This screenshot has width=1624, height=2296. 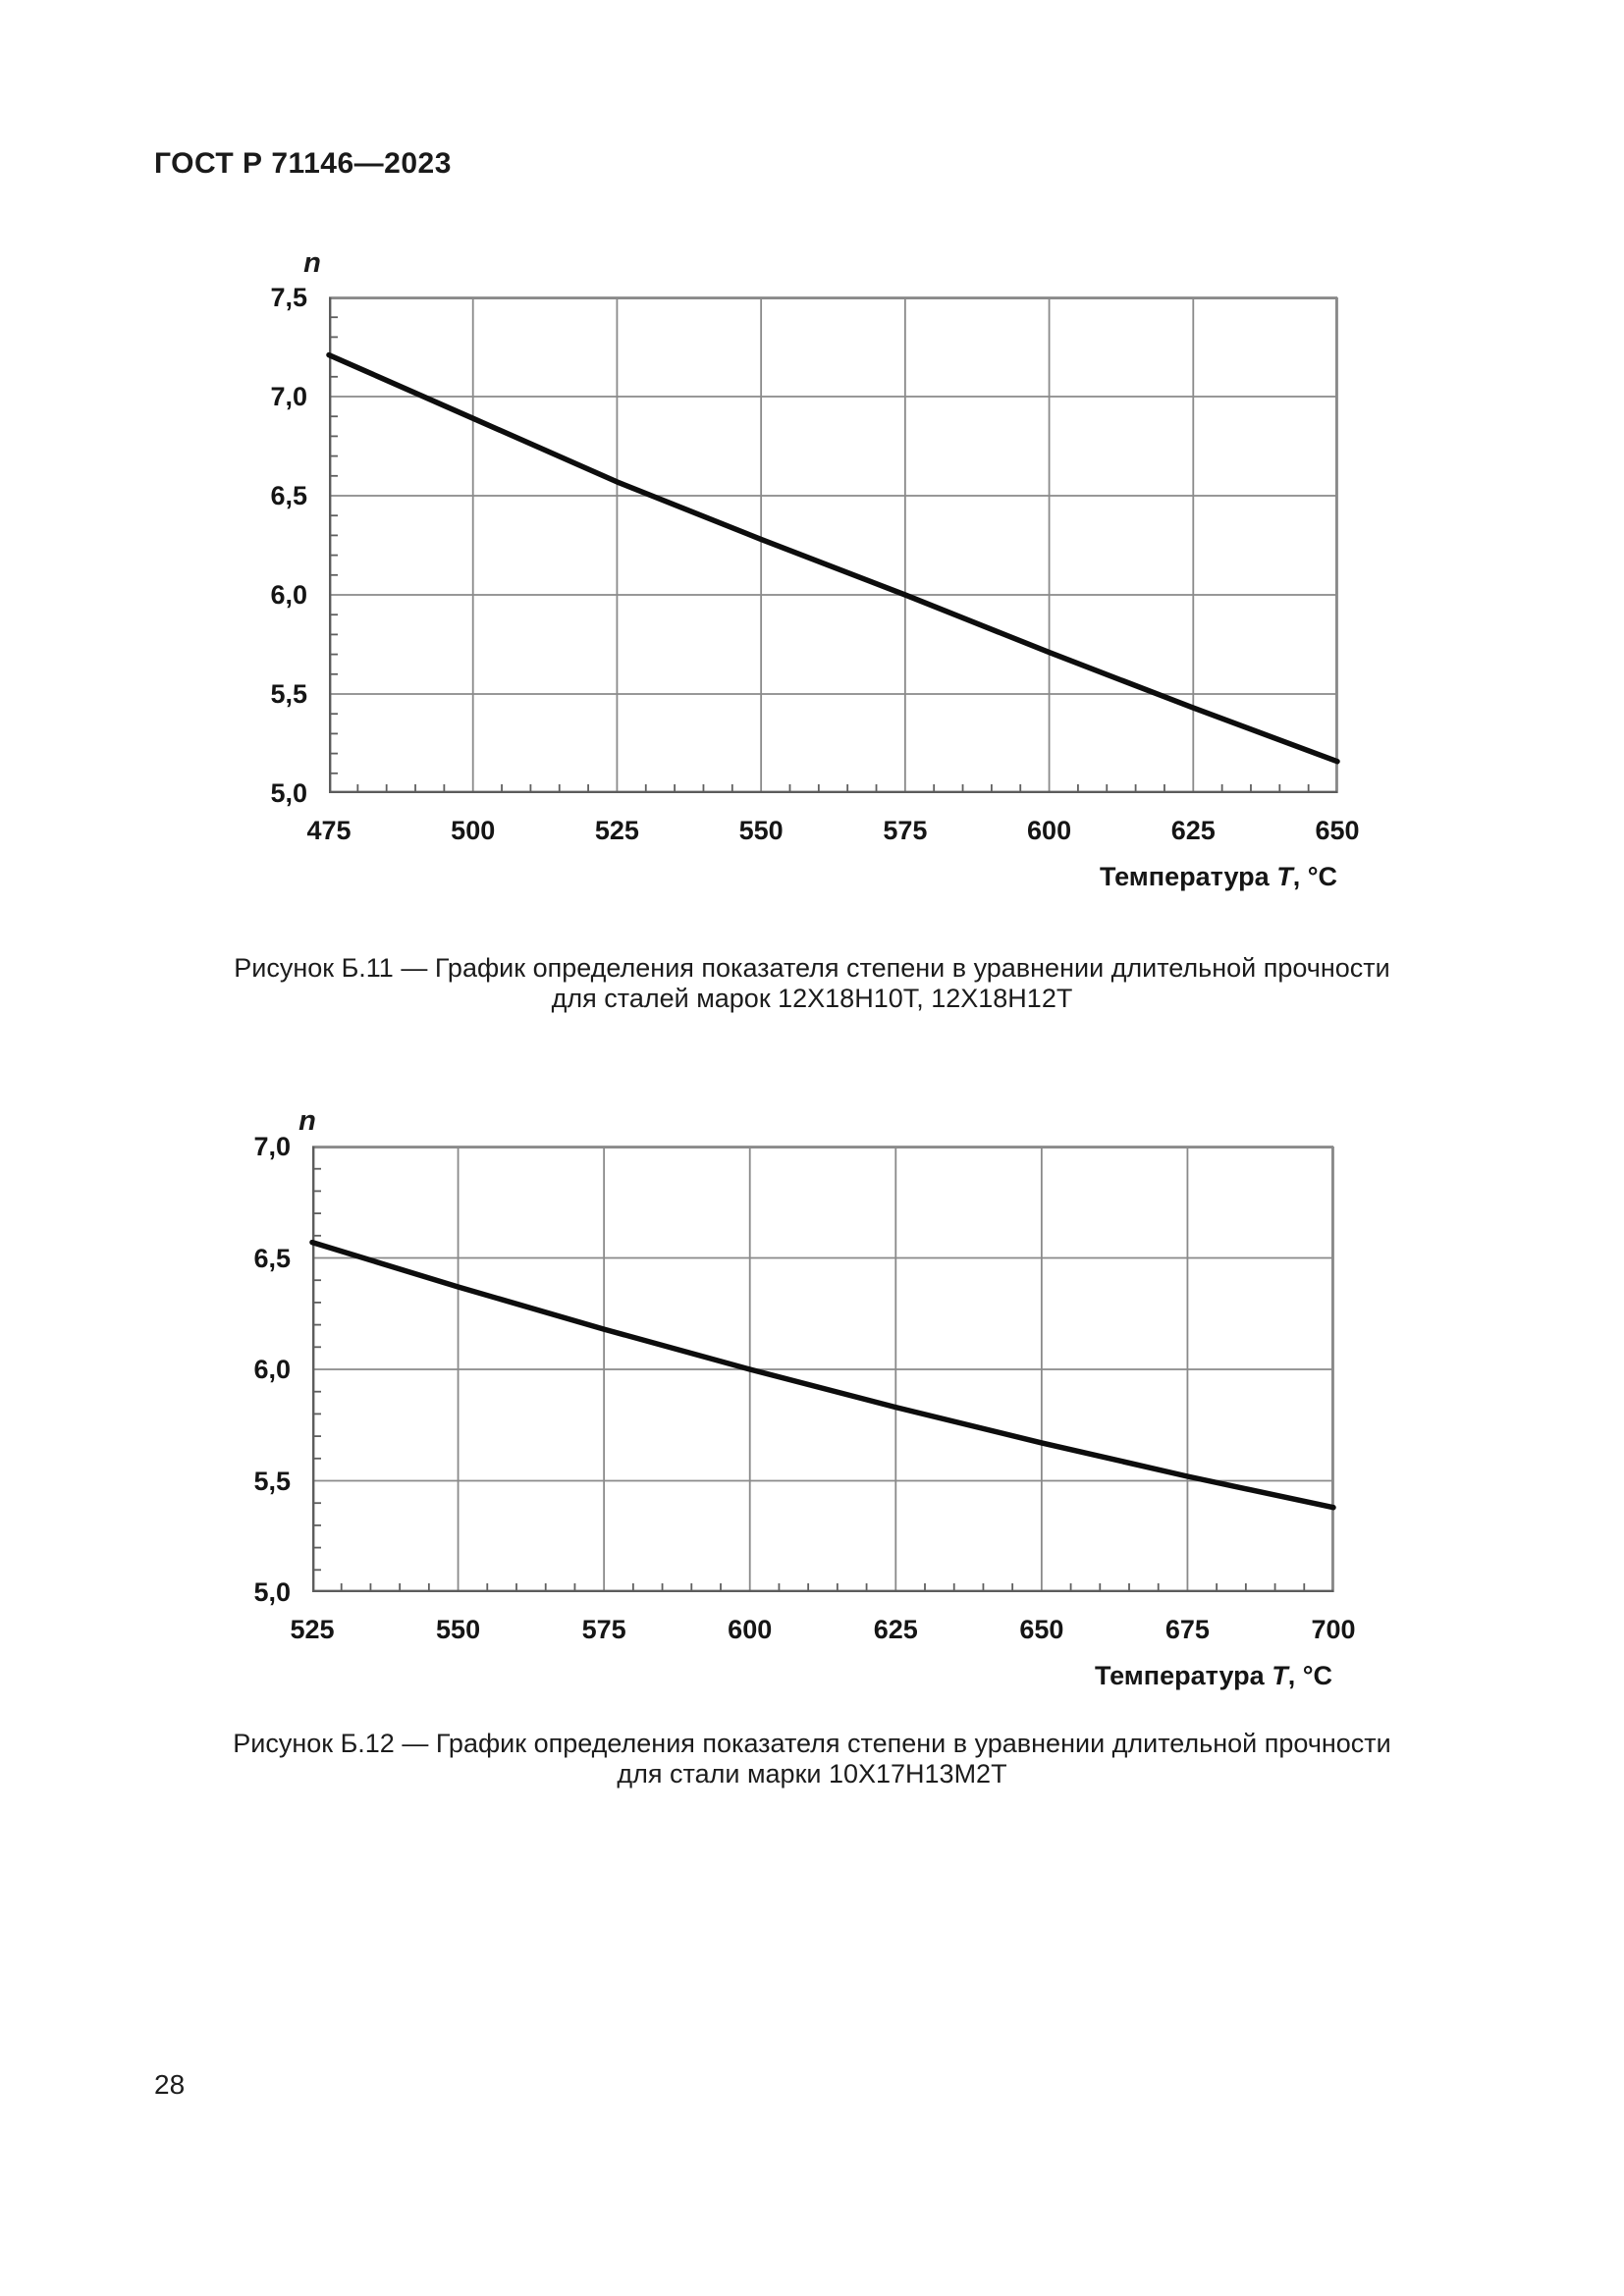 What do you see at coordinates (307, 1121) in the screenshot?
I see `chart-b12-y-axis-label: n` at bounding box center [307, 1121].